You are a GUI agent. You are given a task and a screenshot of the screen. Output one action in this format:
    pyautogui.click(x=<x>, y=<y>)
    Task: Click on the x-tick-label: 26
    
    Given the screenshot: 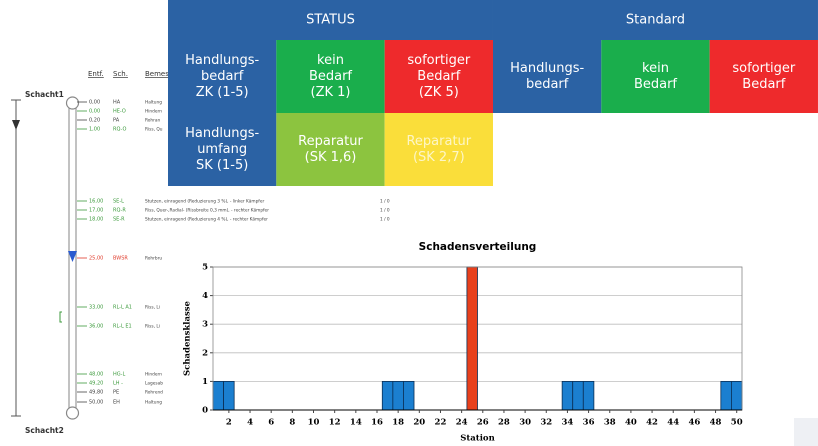 What is the action you would take?
    pyautogui.click(x=483, y=423)
    